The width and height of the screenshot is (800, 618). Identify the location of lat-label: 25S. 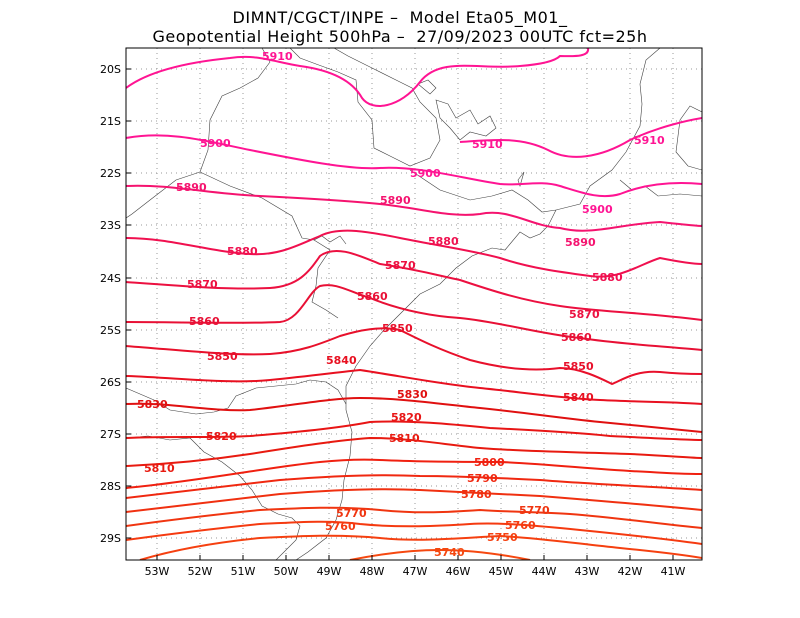
(110, 330).